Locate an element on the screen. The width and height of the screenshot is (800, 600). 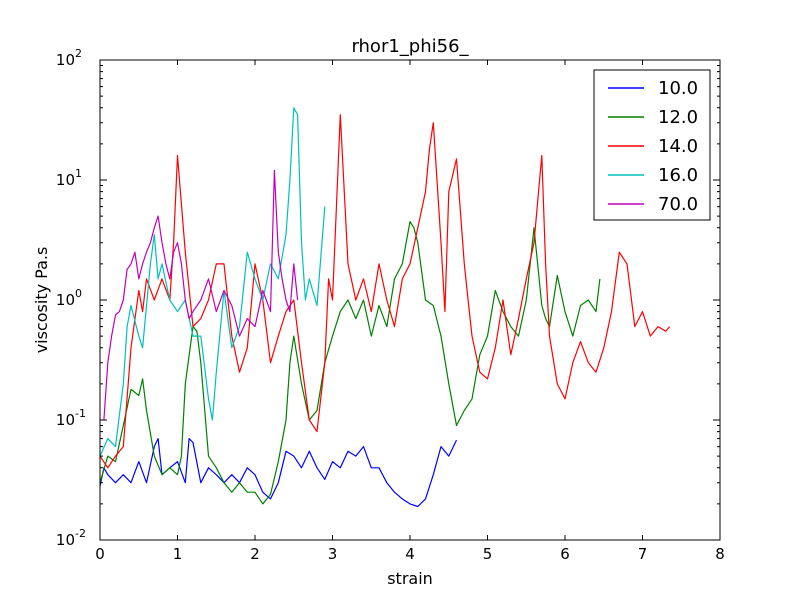
y-tick-exponent-3: 1 is located at coordinates (78, 173).